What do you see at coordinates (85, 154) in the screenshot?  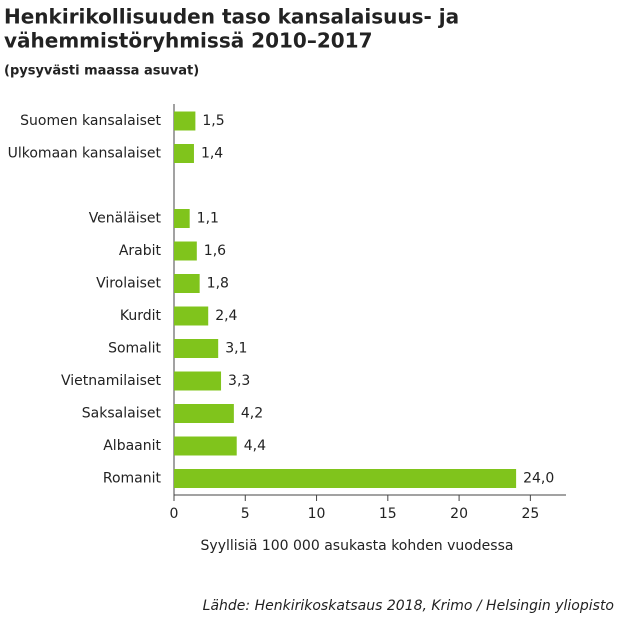 I see `y-tick-label: Ulkomaan kansalaiset` at bounding box center [85, 154].